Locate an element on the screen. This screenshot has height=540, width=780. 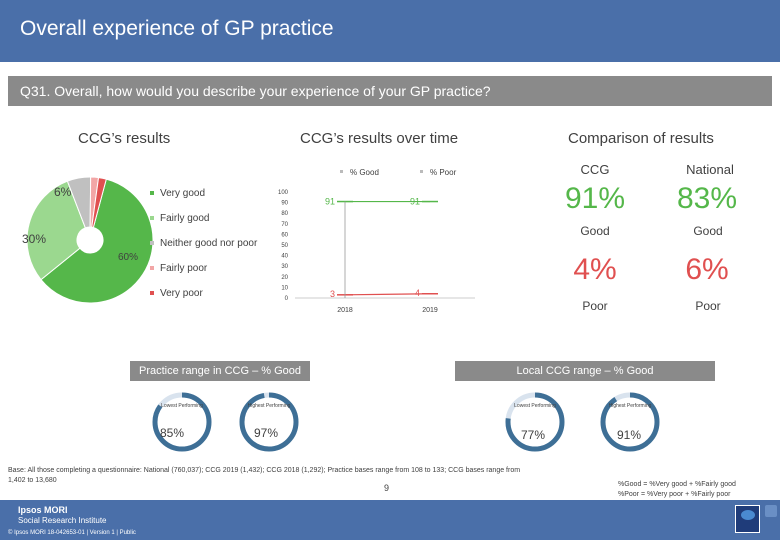
poor-national-value: 6% is located at coordinates (707, 269).